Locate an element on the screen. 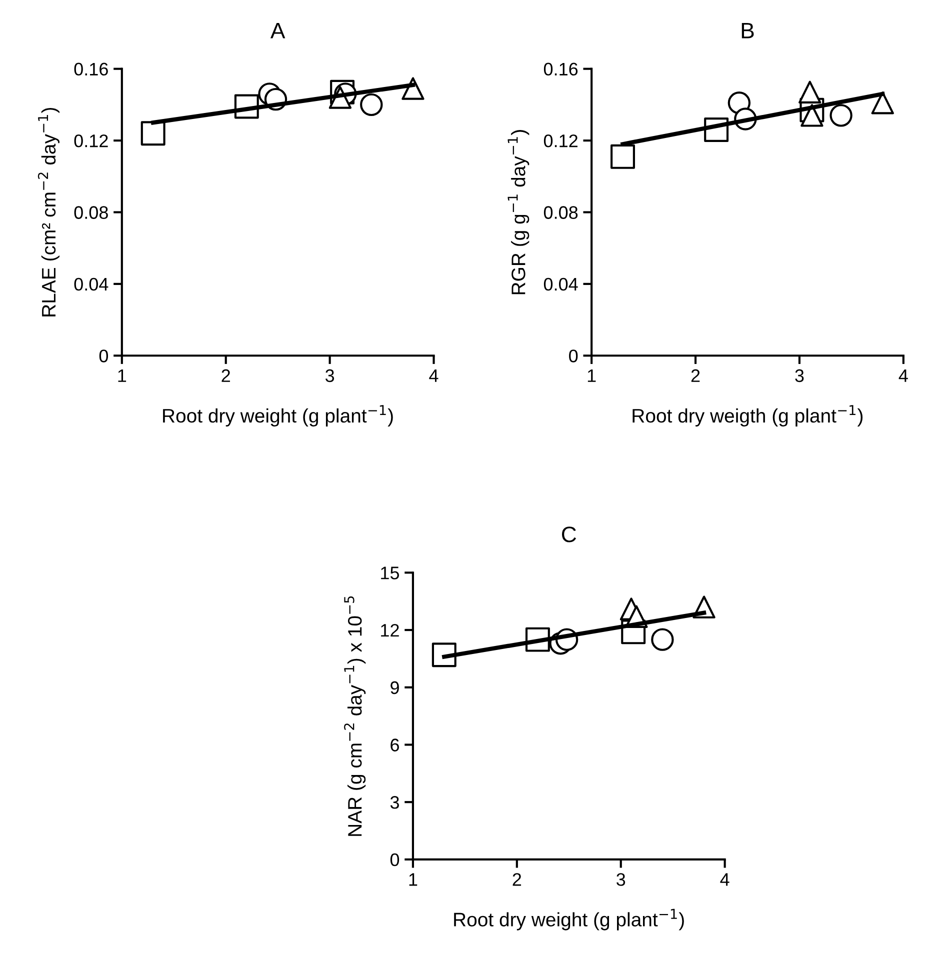 The width and height of the screenshot is (945, 956). y-tick-label: 6 is located at coordinates (394, 745).